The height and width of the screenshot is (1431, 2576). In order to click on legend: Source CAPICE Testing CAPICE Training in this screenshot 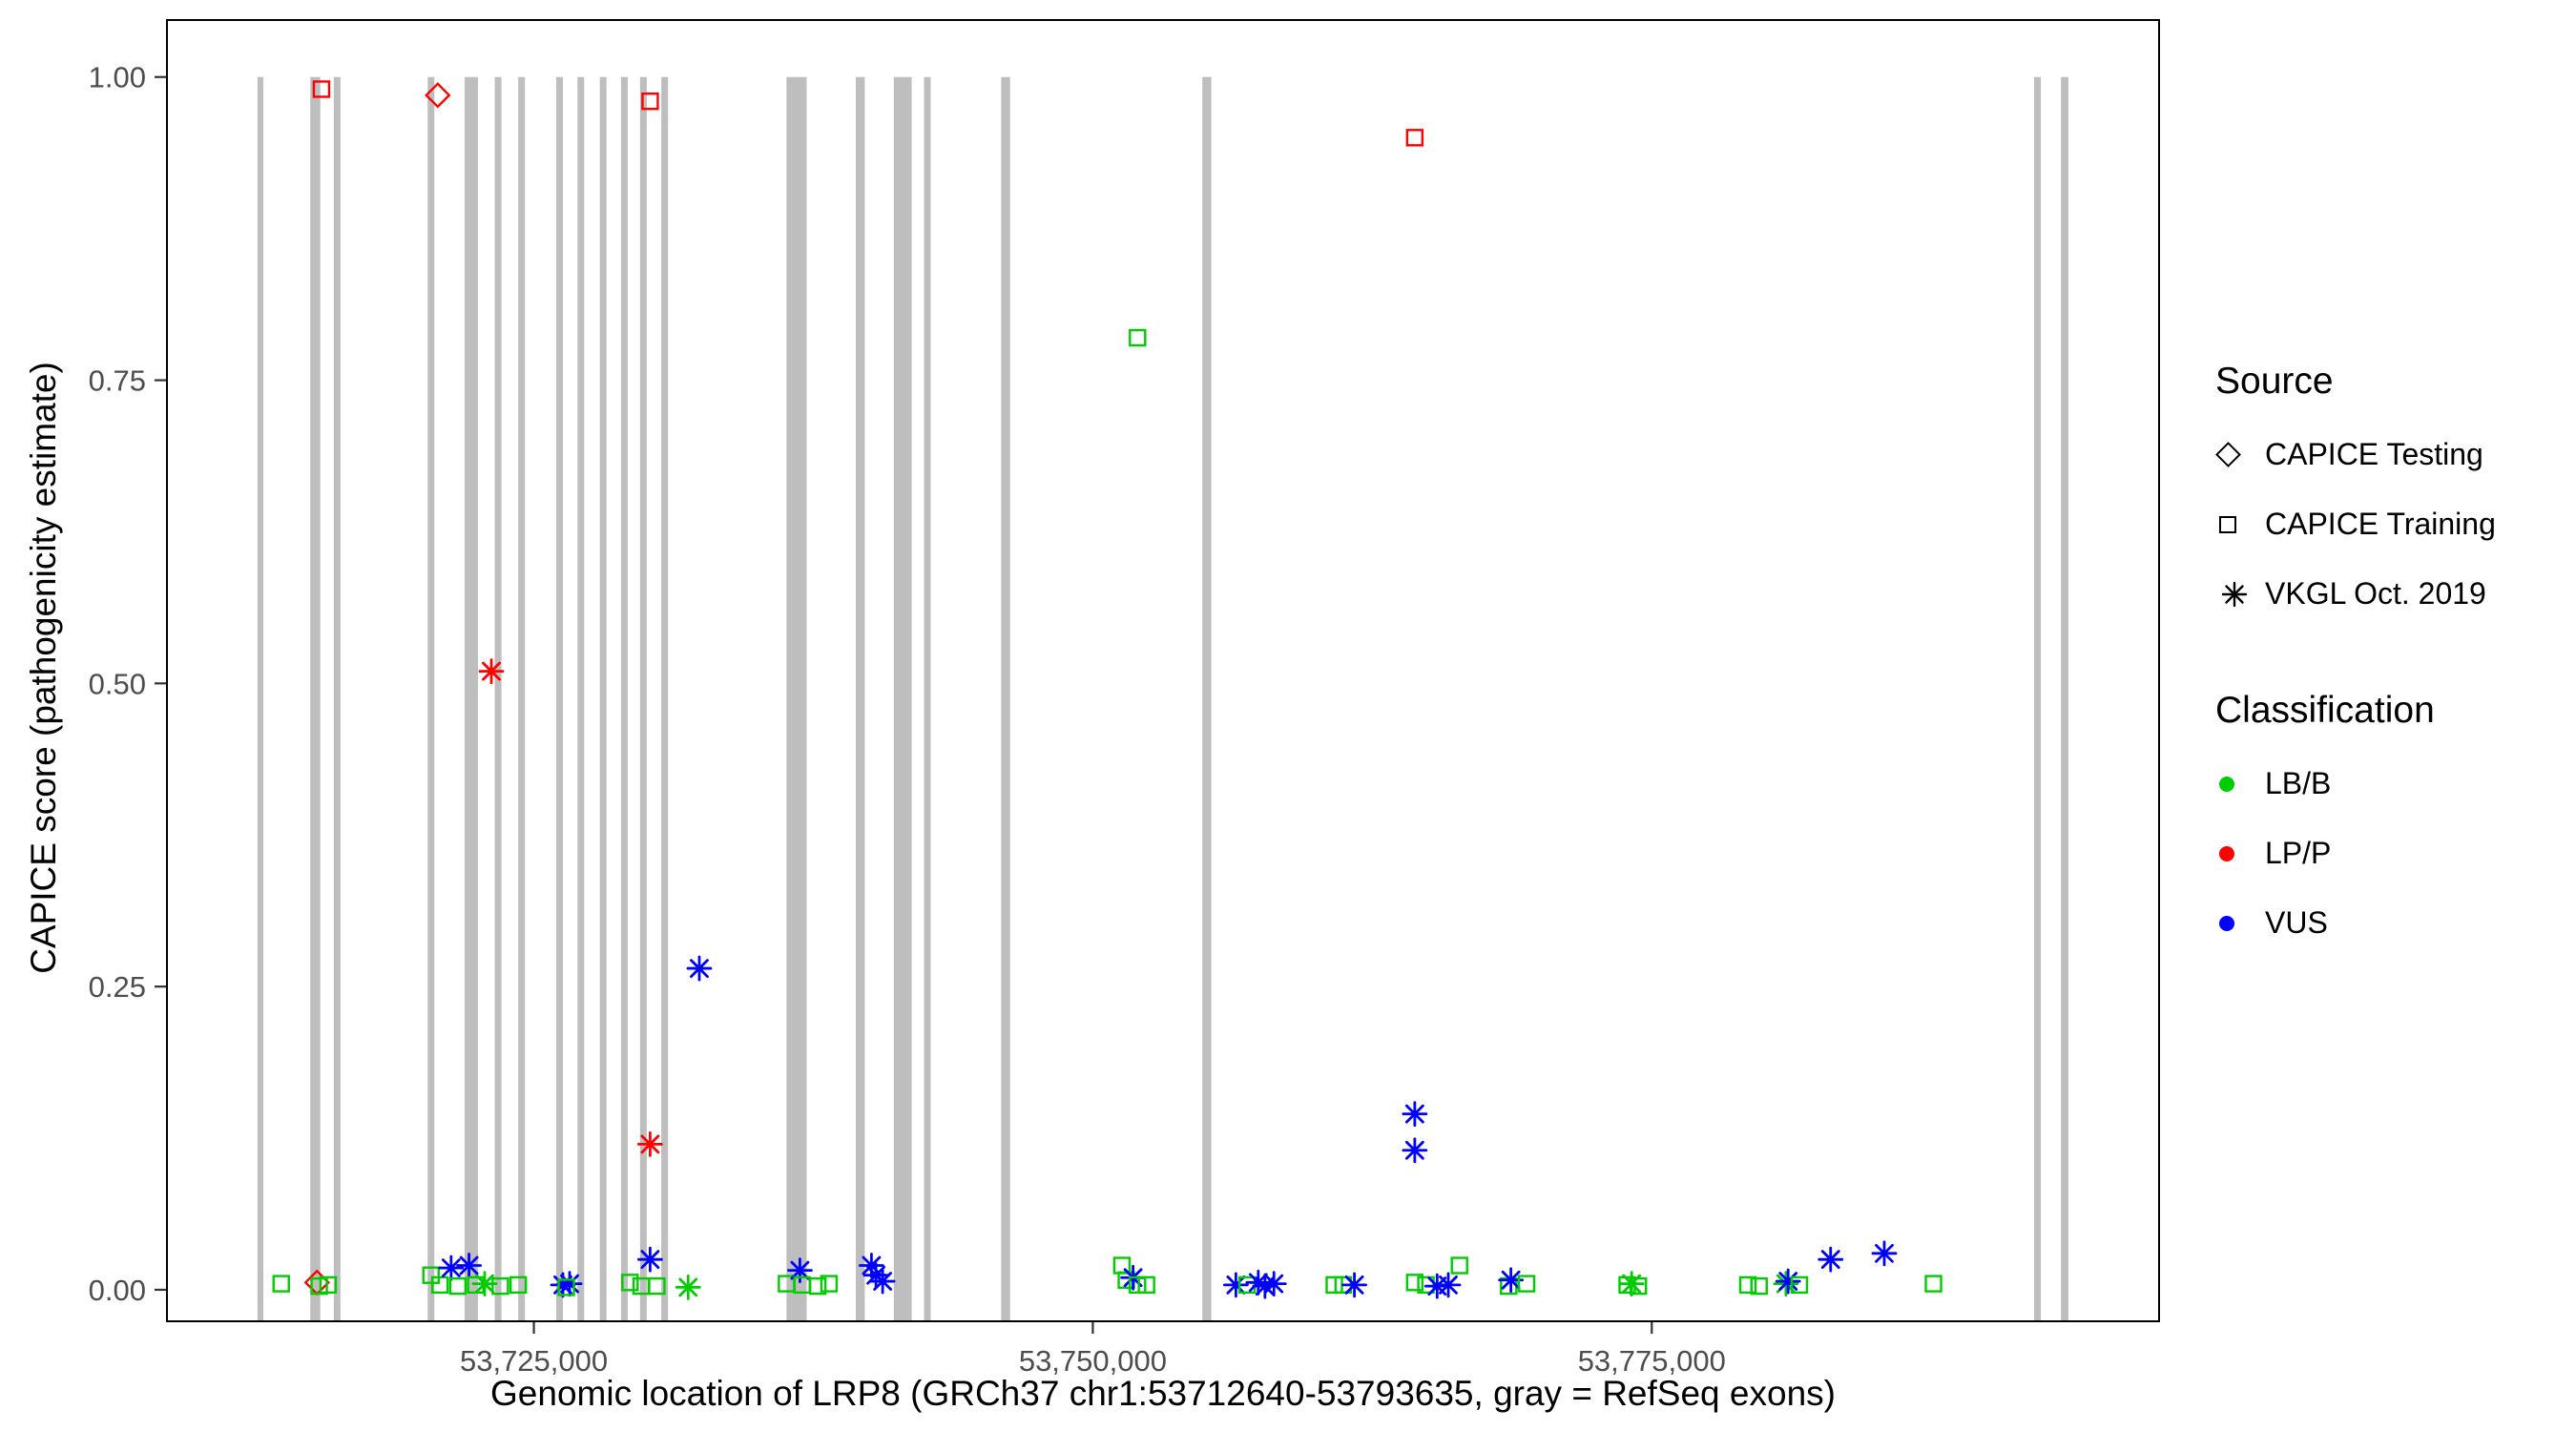, I will do `click(2395, 659)`.